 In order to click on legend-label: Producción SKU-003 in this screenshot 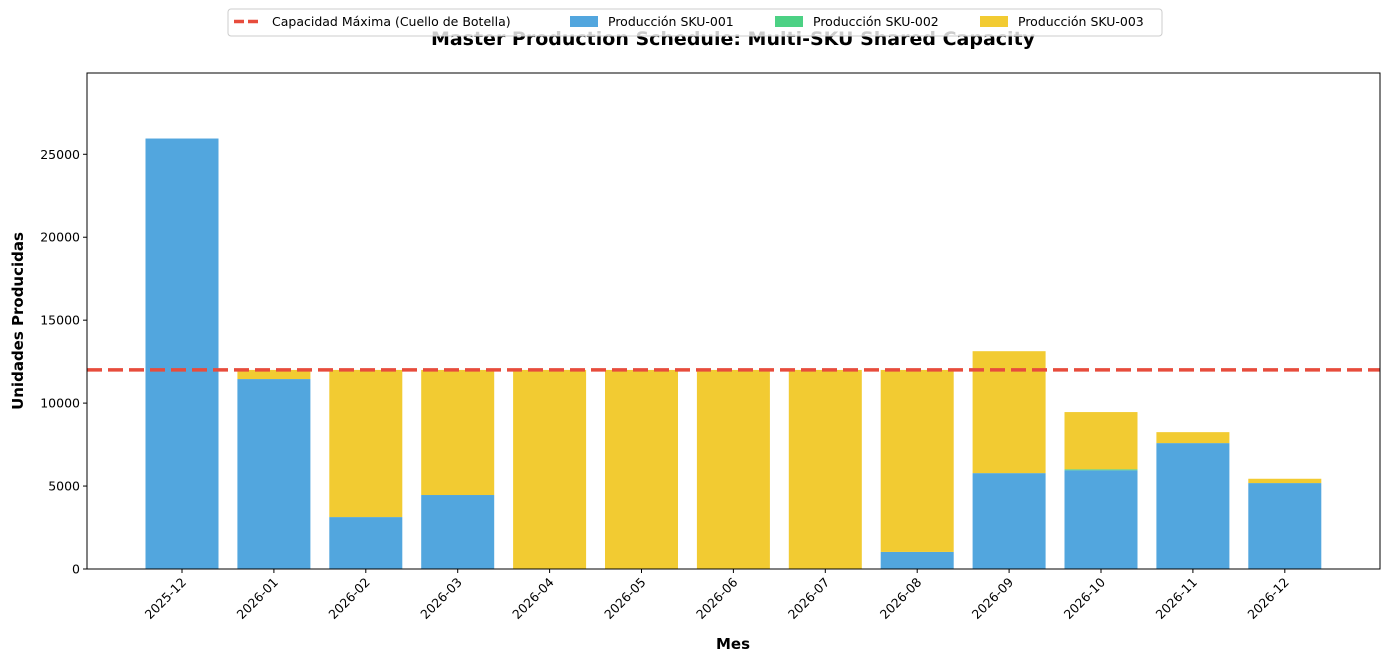, I will do `click(1081, 21)`.